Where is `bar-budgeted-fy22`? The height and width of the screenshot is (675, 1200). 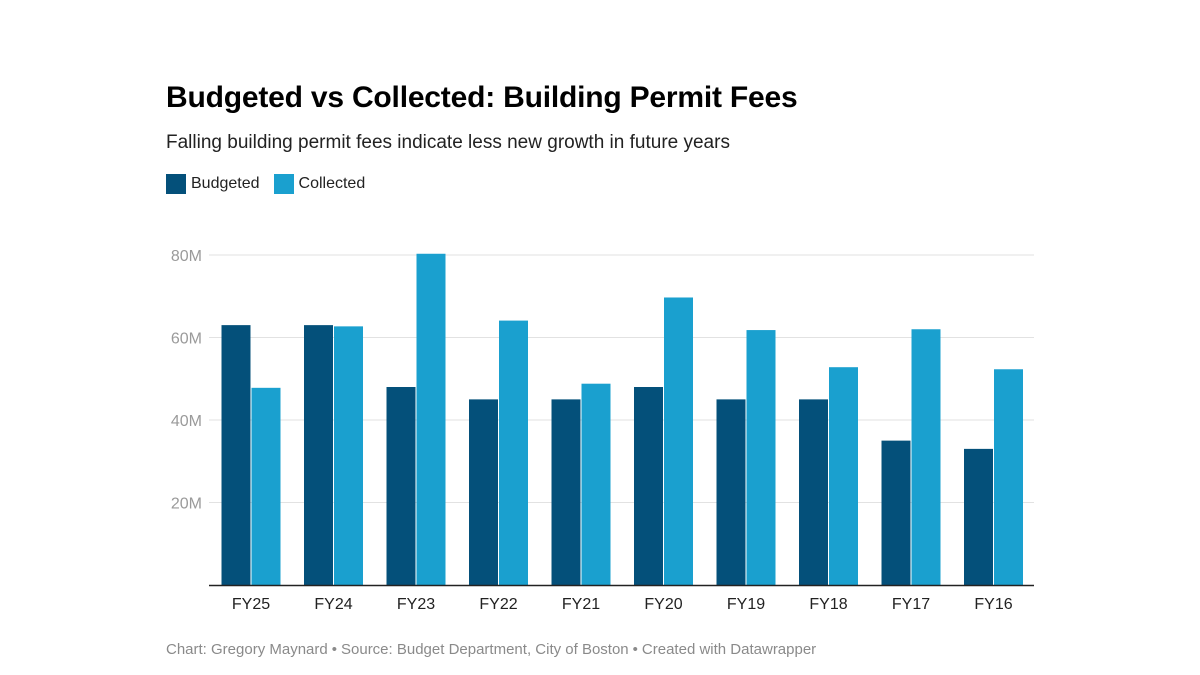
bar-budgeted-fy22 is located at coordinates (483, 492).